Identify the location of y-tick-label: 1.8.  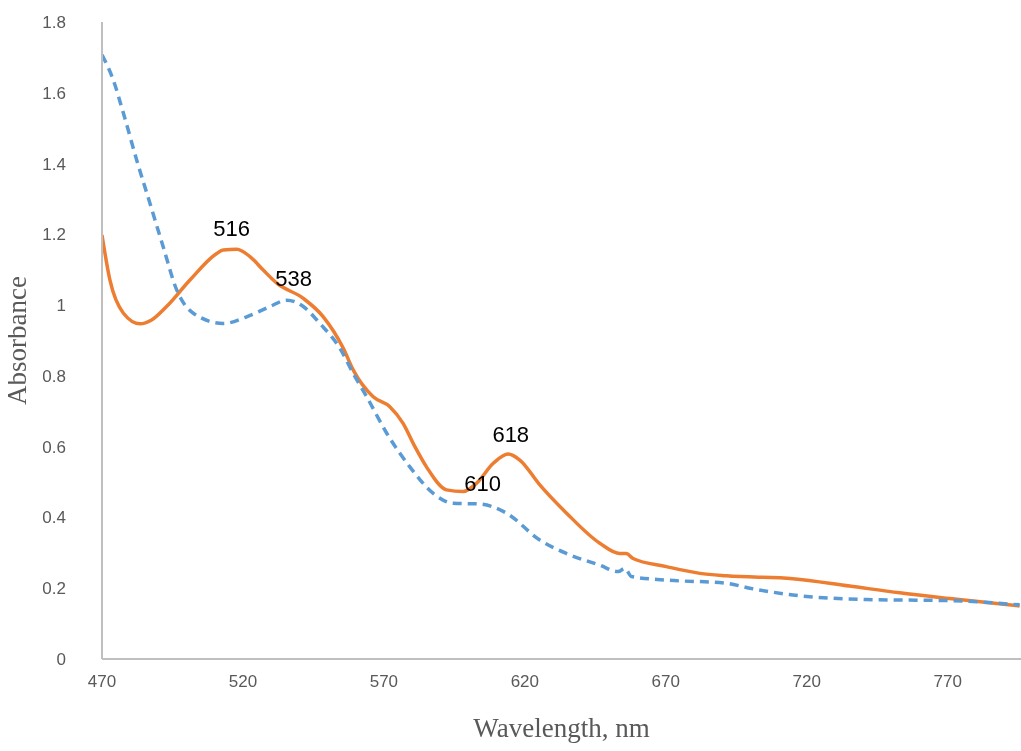
(54, 23).